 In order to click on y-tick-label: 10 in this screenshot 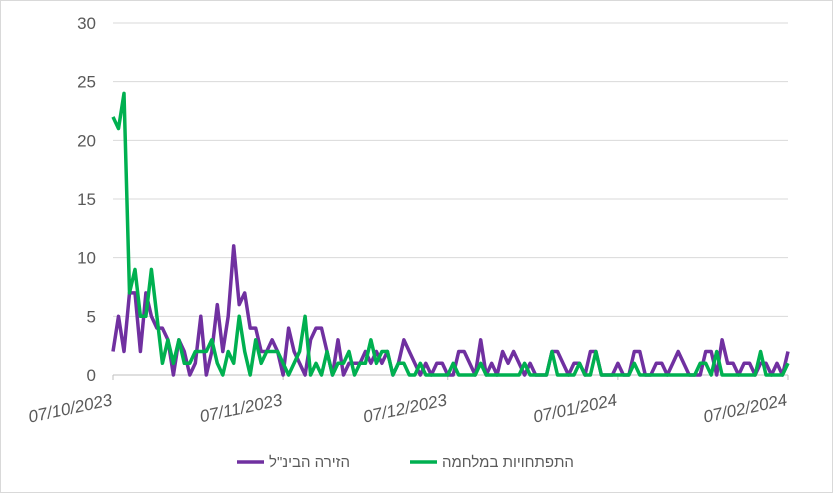, I will do `click(86, 258)`.